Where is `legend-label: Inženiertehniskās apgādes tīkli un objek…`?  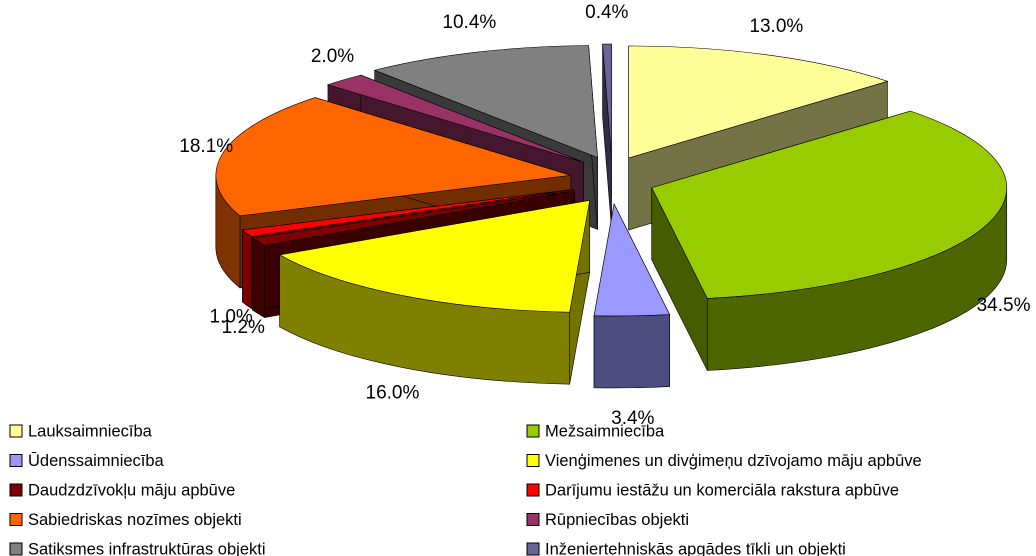 legend-label: Inženiertehniskās apgādes tīkli un objek… is located at coordinates (695, 548).